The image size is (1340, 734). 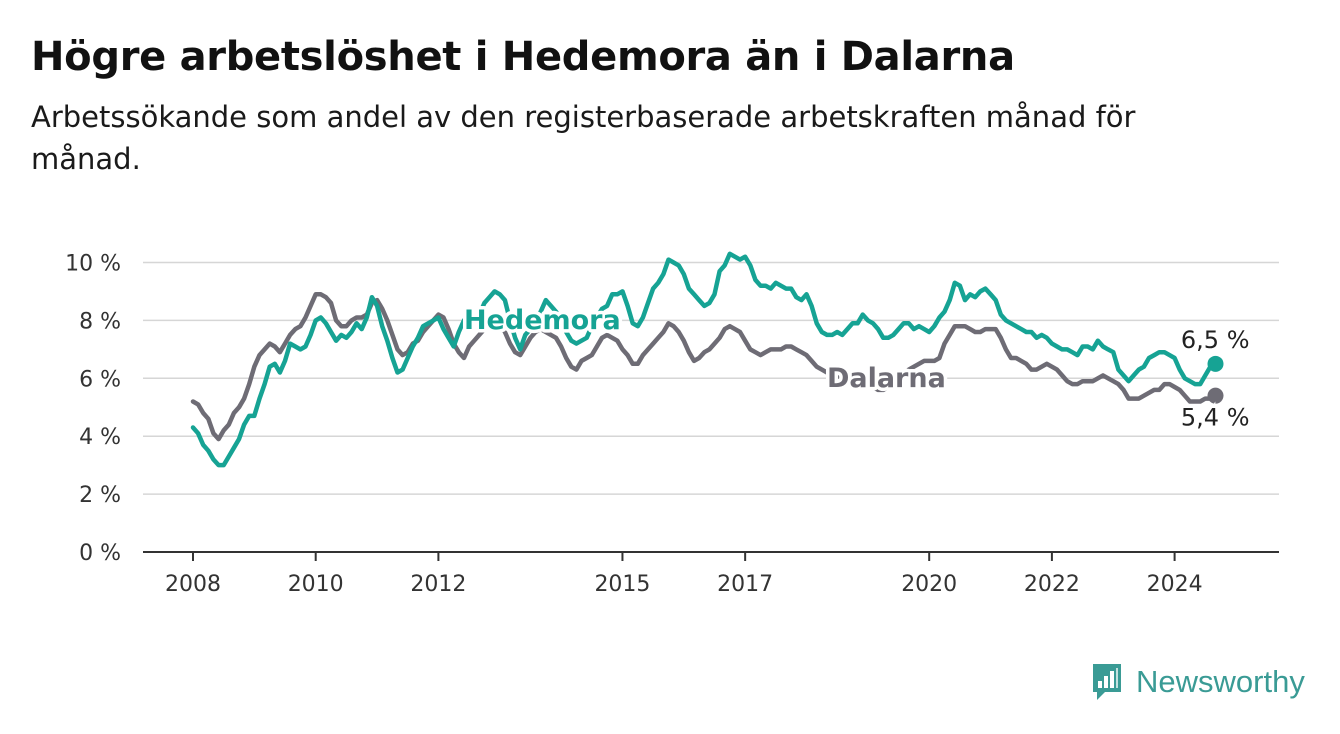 I want to click on x-tick-label: 2024, so click(x=1175, y=584).